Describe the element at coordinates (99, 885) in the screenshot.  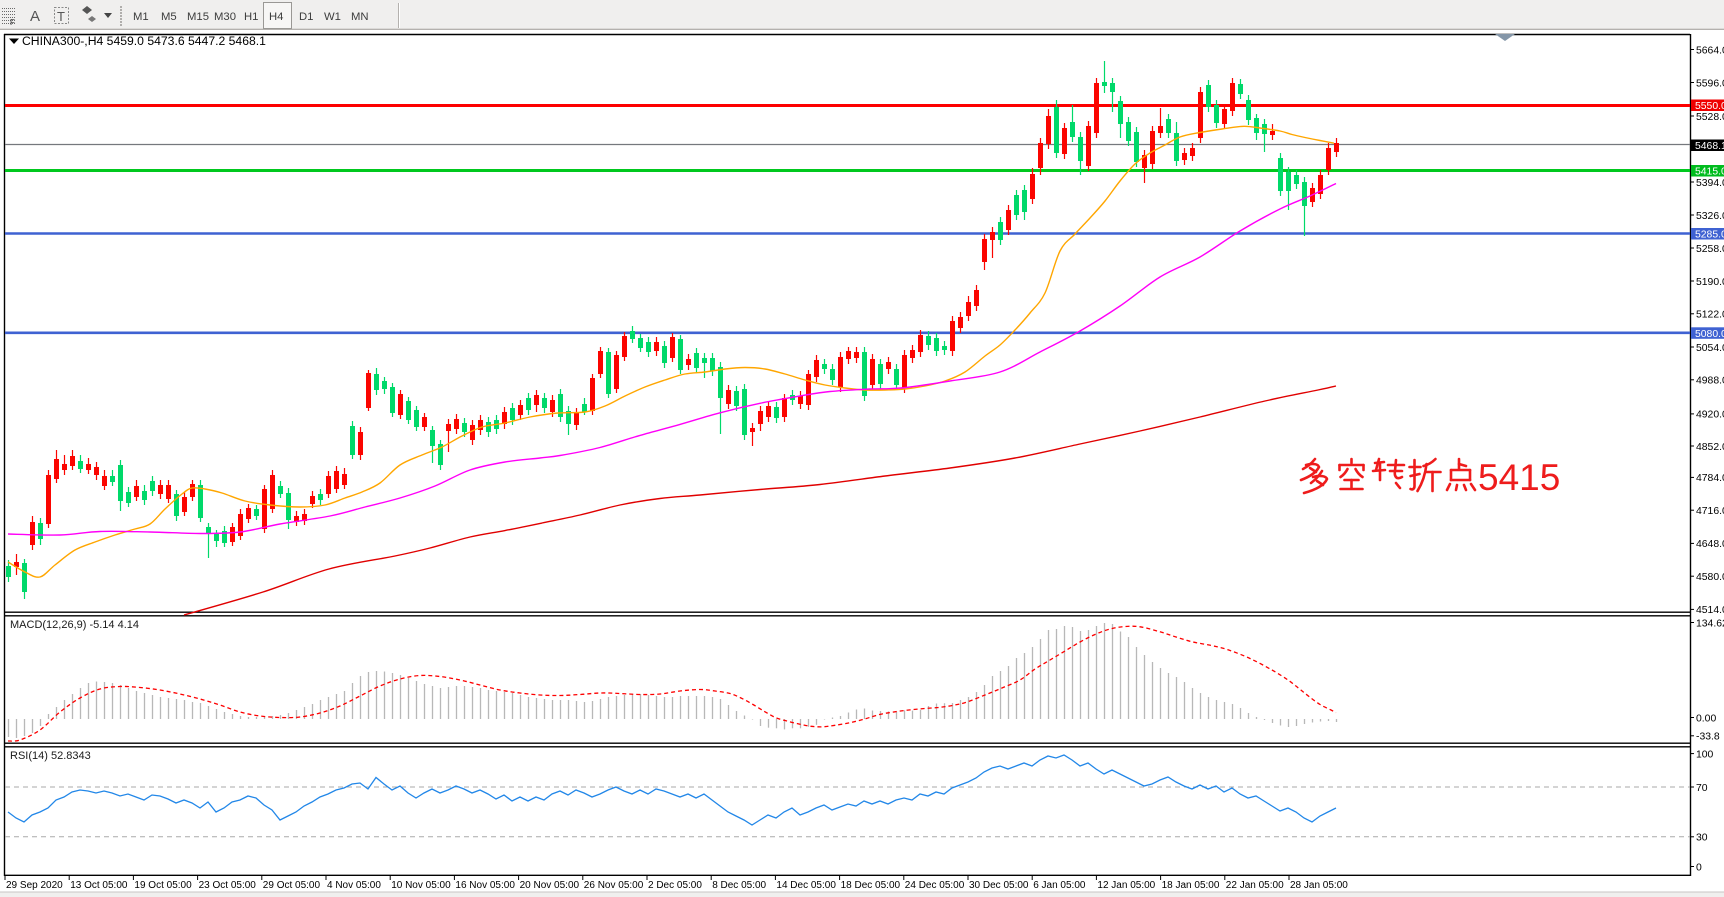
I see `svg-text: 13 Oct 05:00` at that location.